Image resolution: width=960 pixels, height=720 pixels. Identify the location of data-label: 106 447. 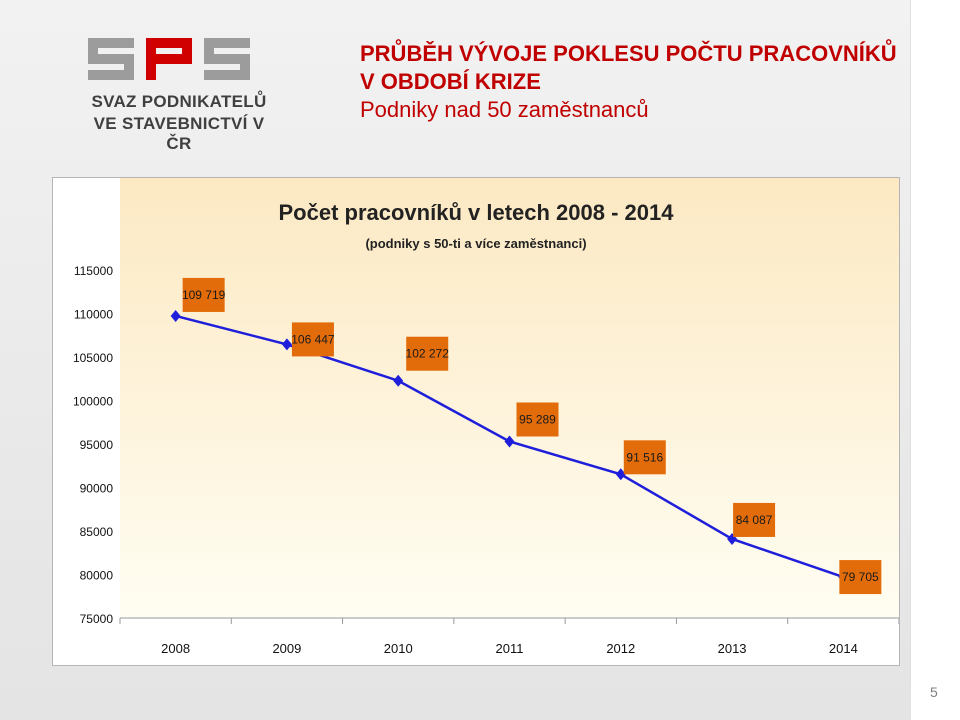
(313, 339).